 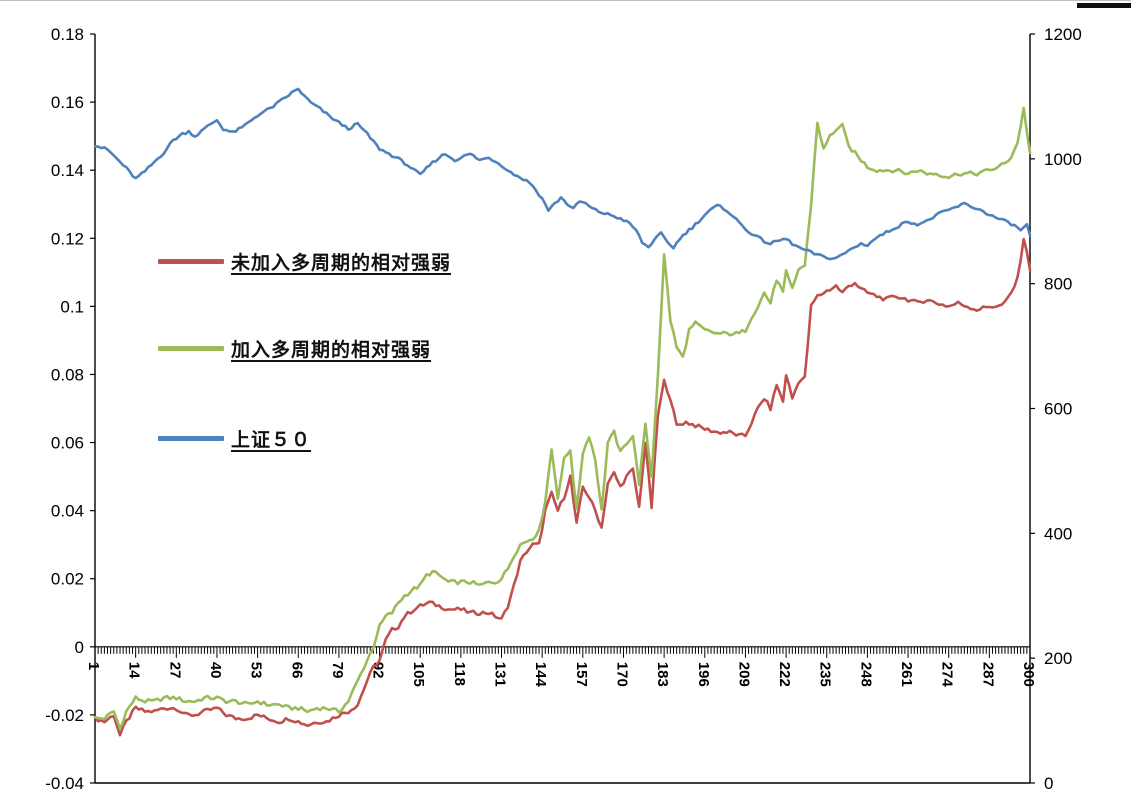 I want to click on x-axis-tick-label: 1, so click(x=93, y=666).